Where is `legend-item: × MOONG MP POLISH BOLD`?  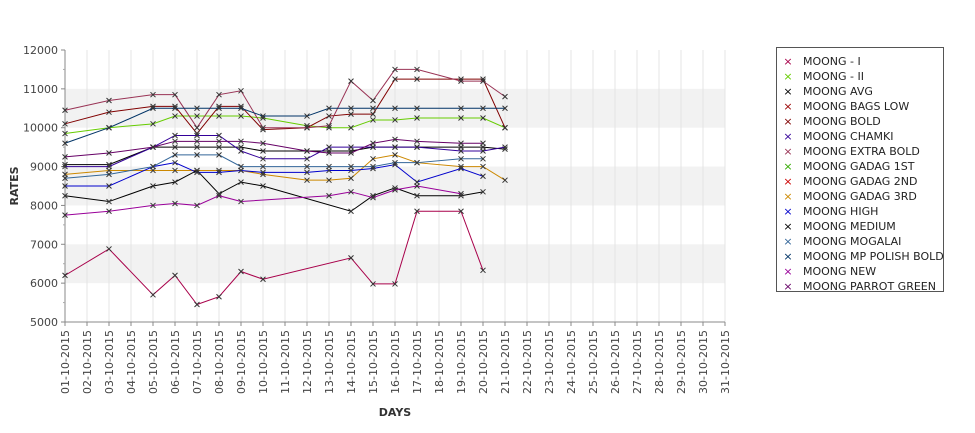
legend-item: × MOONG MP POLISH BOLD is located at coordinates (863, 256).